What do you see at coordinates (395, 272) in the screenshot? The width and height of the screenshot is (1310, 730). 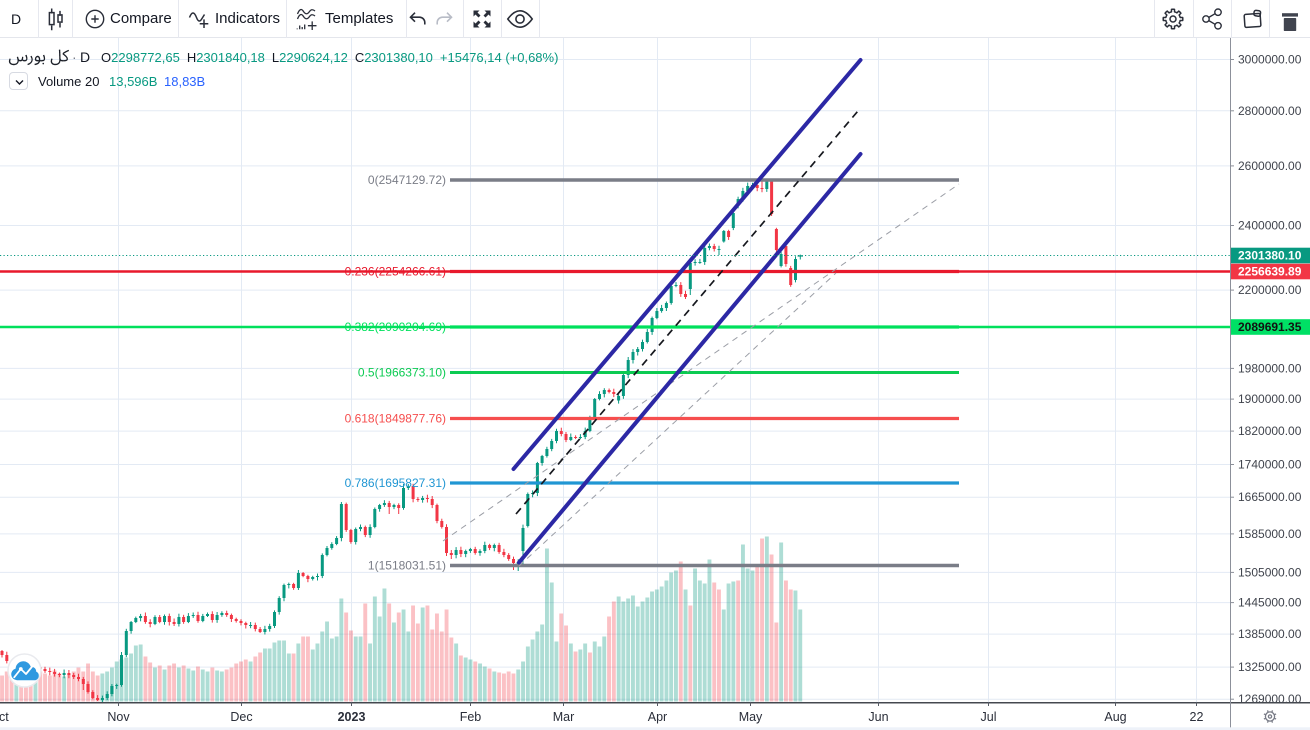 I see `svg-text: 0.236(2254266.61)` at bounding box center [395, 272].